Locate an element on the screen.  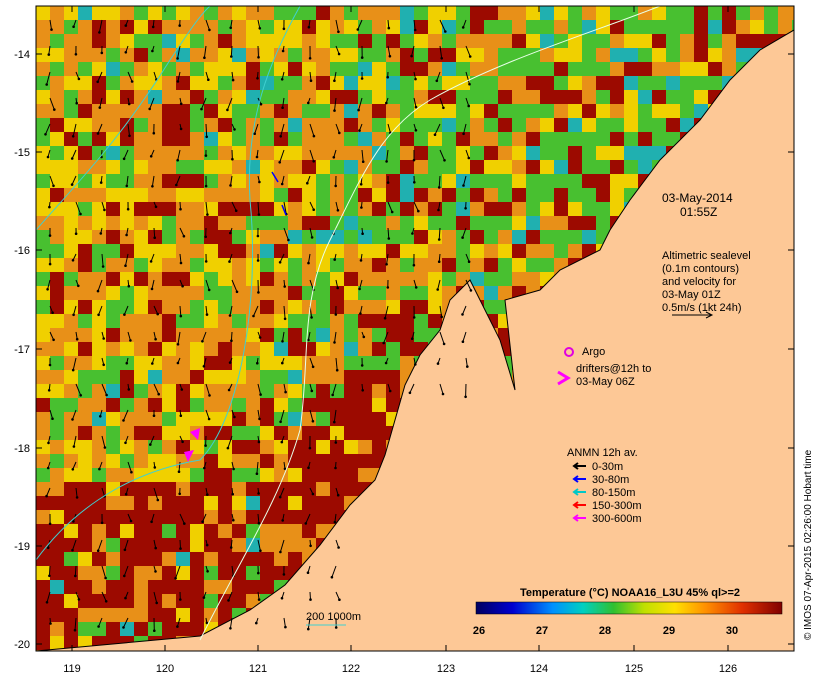
time-label: 01:55Z is located at coordinates (698, 212).